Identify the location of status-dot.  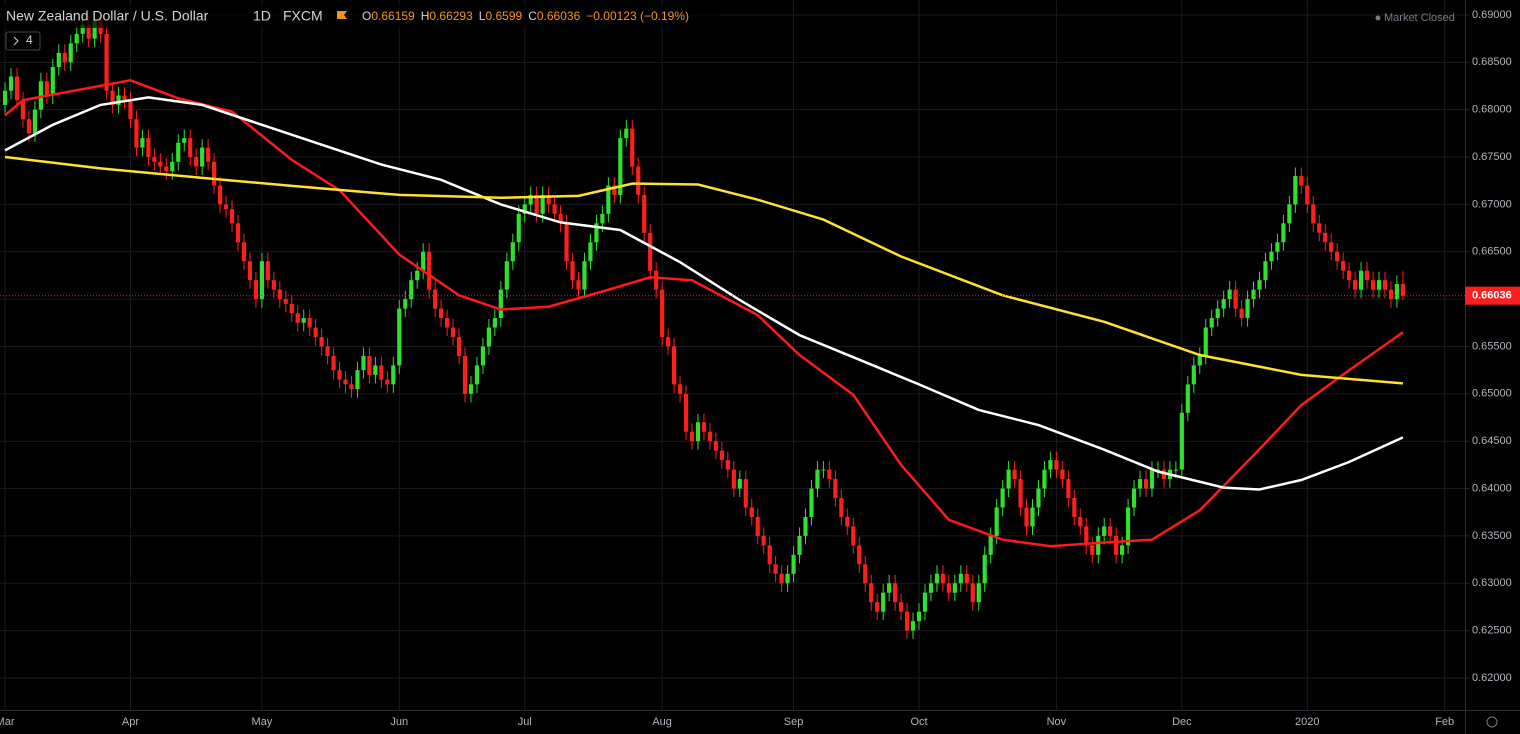
(1378, 18).